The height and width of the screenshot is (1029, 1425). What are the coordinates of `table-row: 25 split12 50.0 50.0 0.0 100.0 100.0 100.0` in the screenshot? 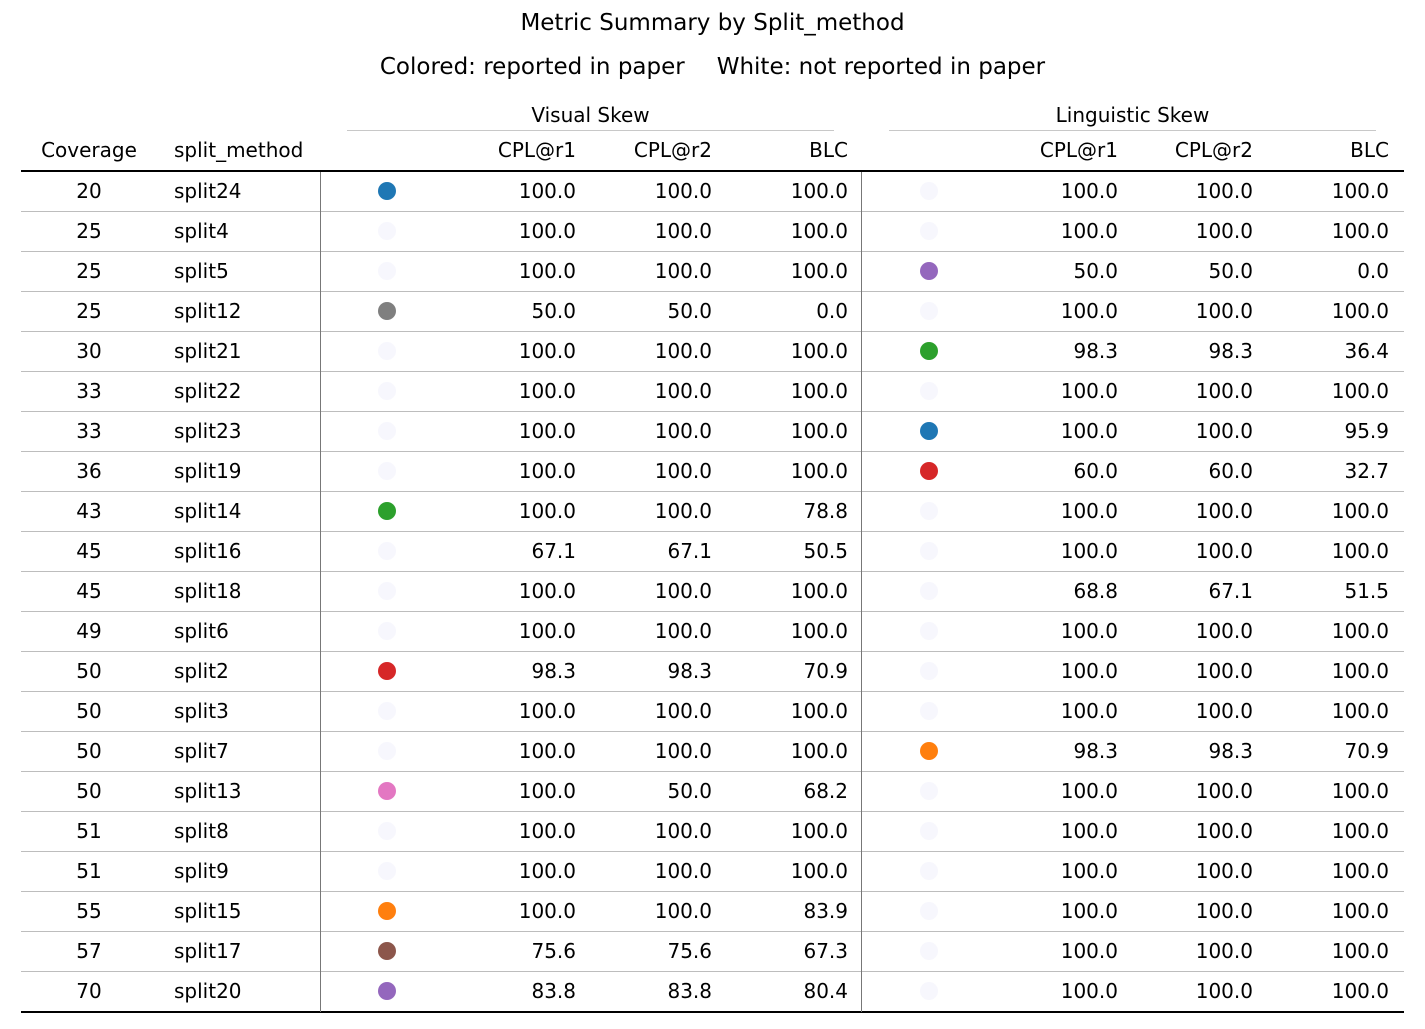 It's located at (712, 311).